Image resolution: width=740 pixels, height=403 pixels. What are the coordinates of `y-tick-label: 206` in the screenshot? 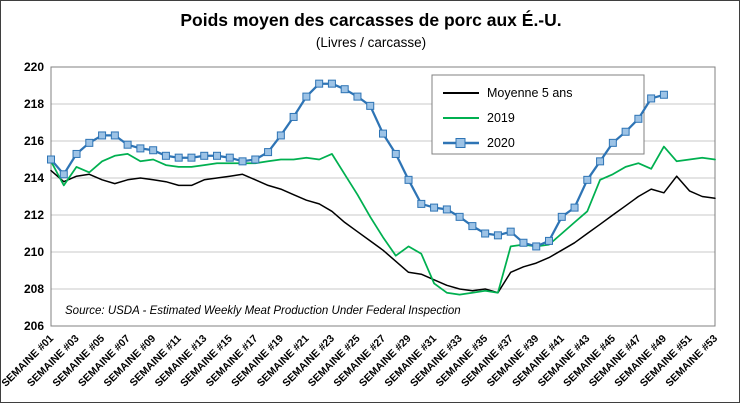 It's located at (34, 326).